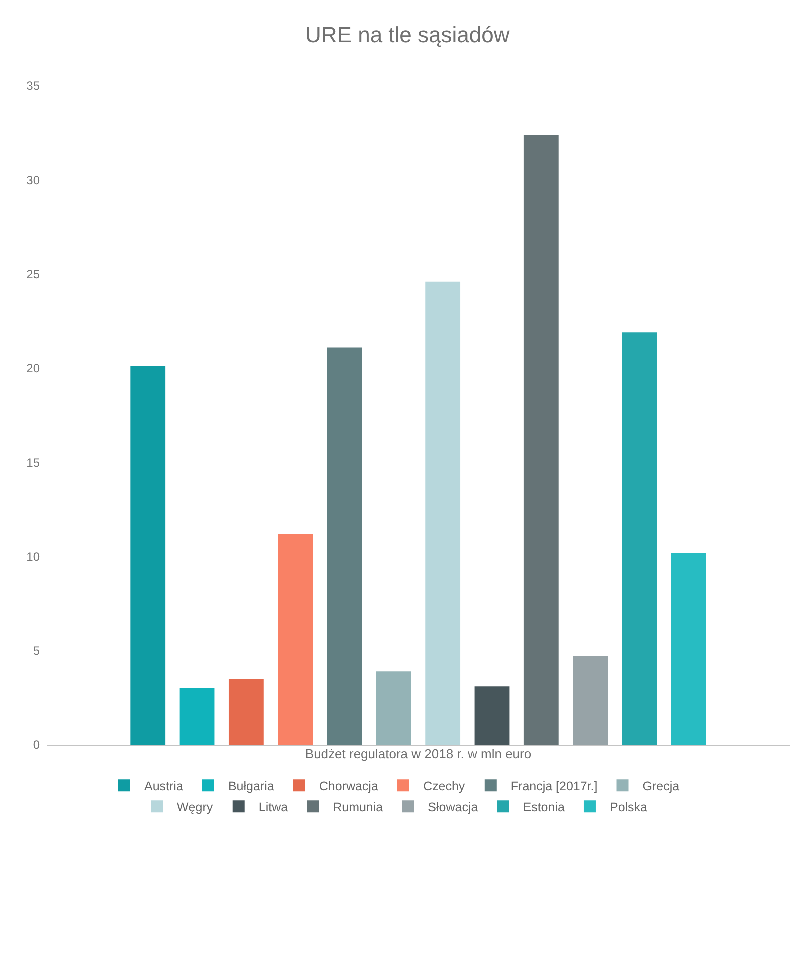  I want to click on y-tick-label: 25, so click(33, 274).